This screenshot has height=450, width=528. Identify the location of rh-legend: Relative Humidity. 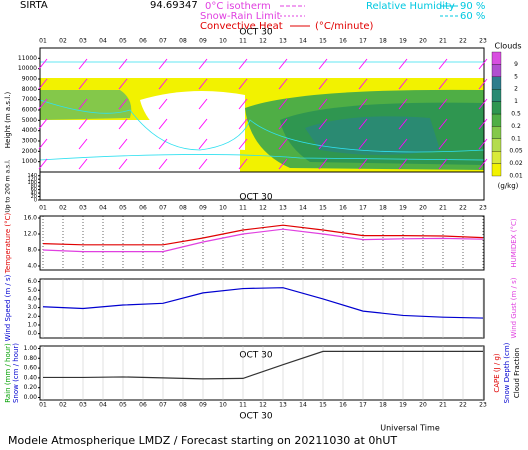
(410, 6).